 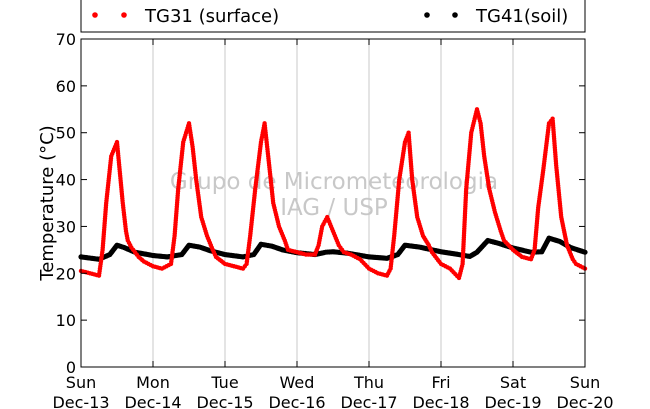 What do you see at coordinates (47, 203) in the screenshot?
I see `y-axis-title: Temperature (°C)` at bounding box center [47, 203].